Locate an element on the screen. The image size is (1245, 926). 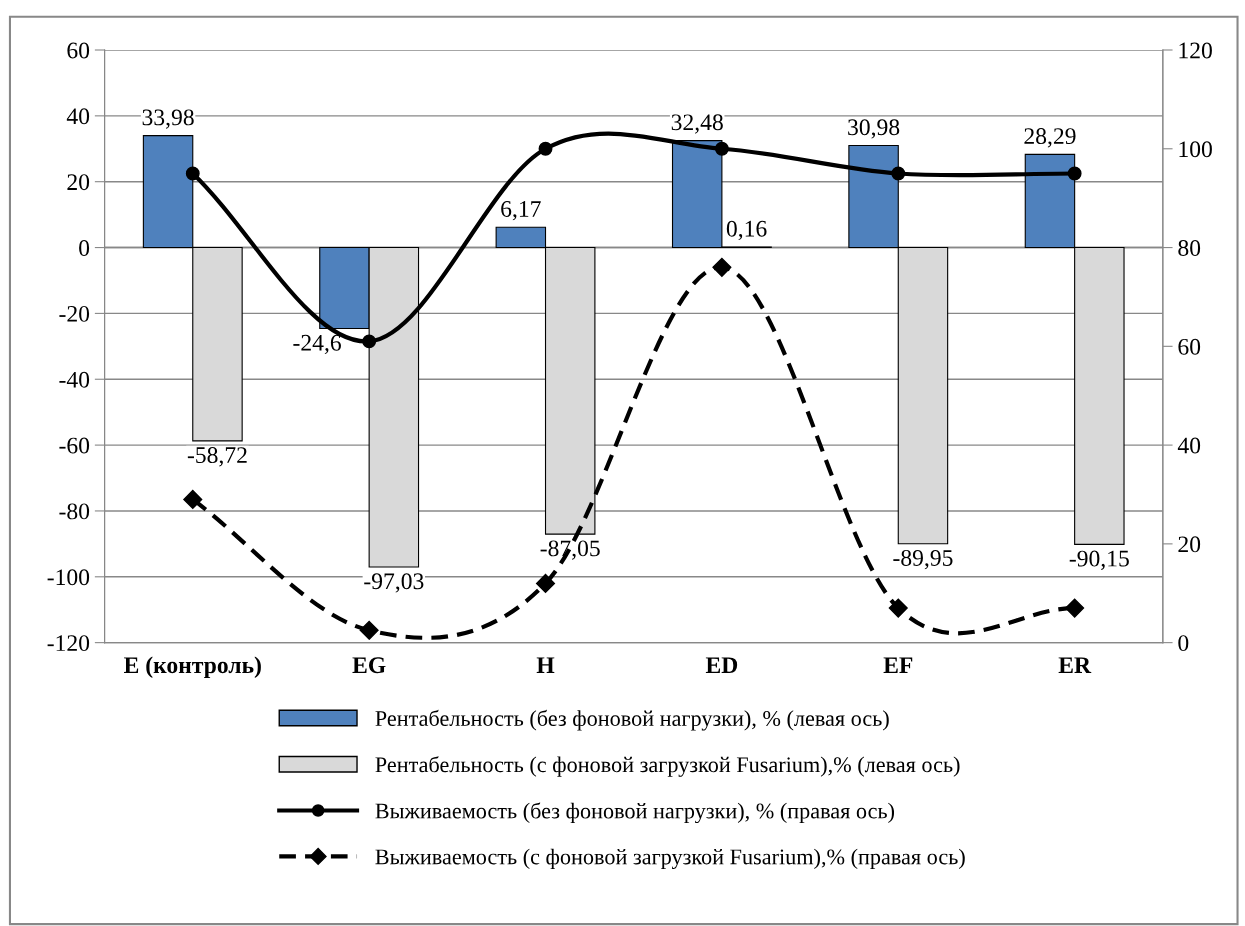
x-tick-label: H is located at coordinates (545, 665).